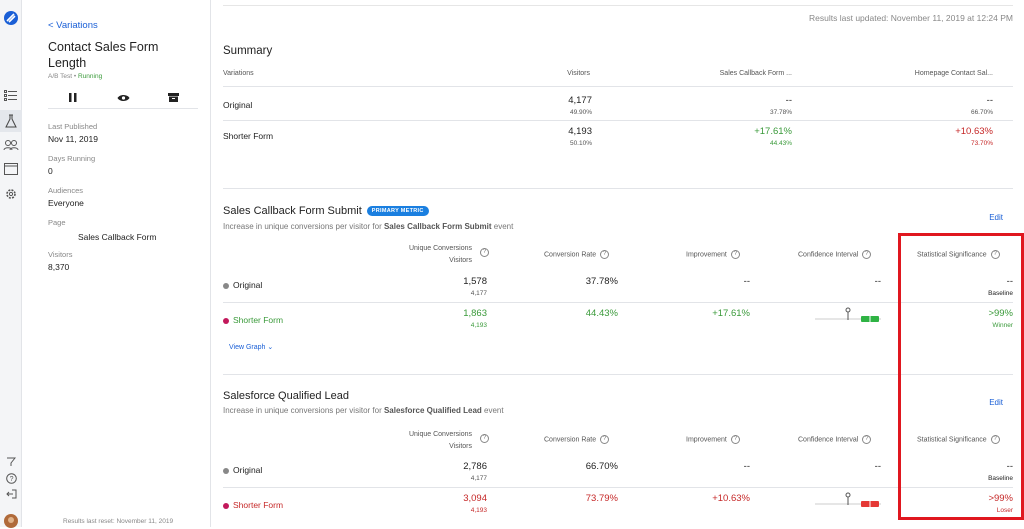 The image size is (1024, 529). Describe the element at coordinates (73, 126) in the screenshot. I see `meta-label: Last Published` at that location.